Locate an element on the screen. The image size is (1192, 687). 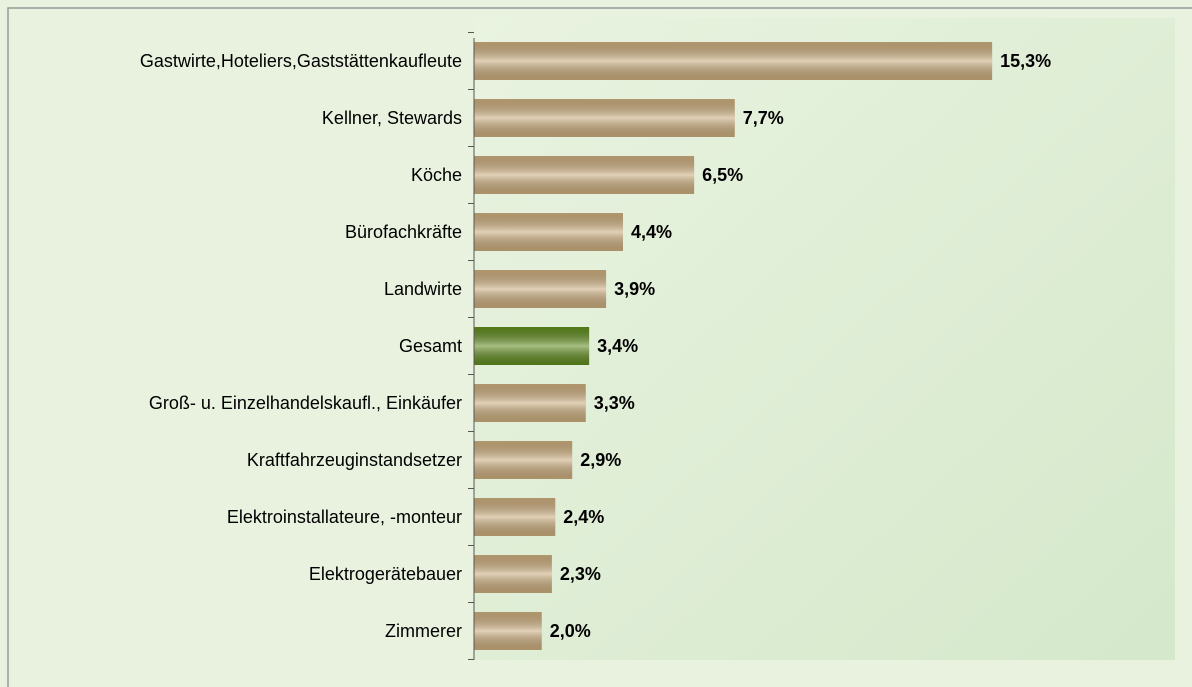
y-tick-label: Kraftfahrzeuginstandsetzer is located at coordinates (354, 460).